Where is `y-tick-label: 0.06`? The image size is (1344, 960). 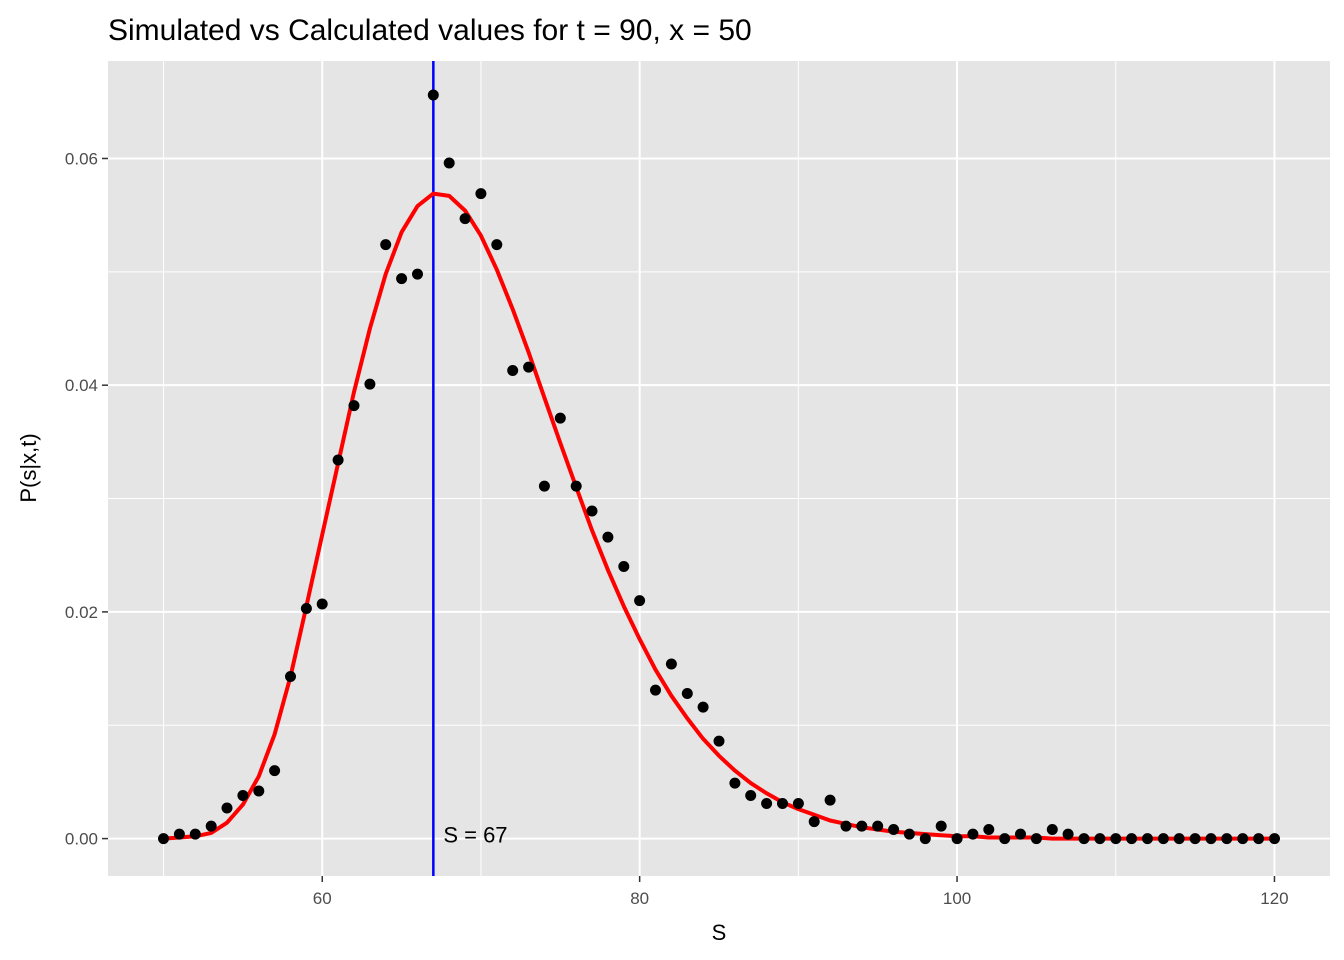
y-tick-label: 0.06 is located at coordinates (81, 158).